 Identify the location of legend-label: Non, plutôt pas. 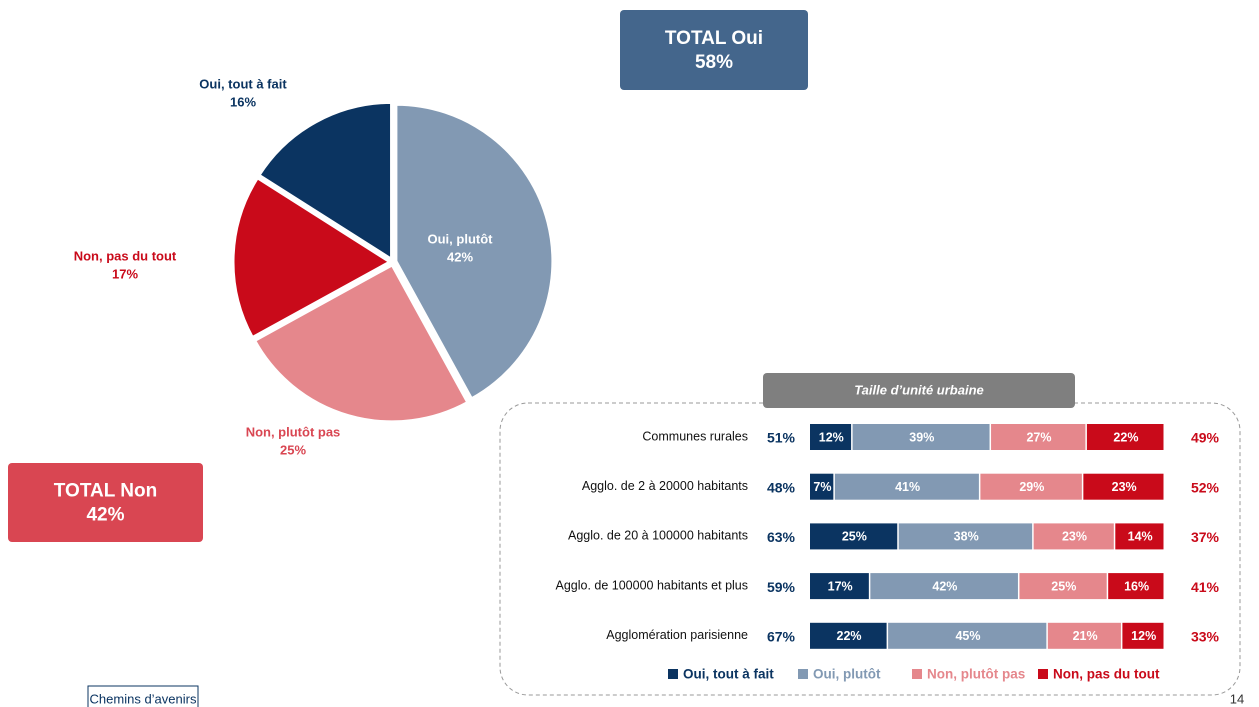
(976, 674).